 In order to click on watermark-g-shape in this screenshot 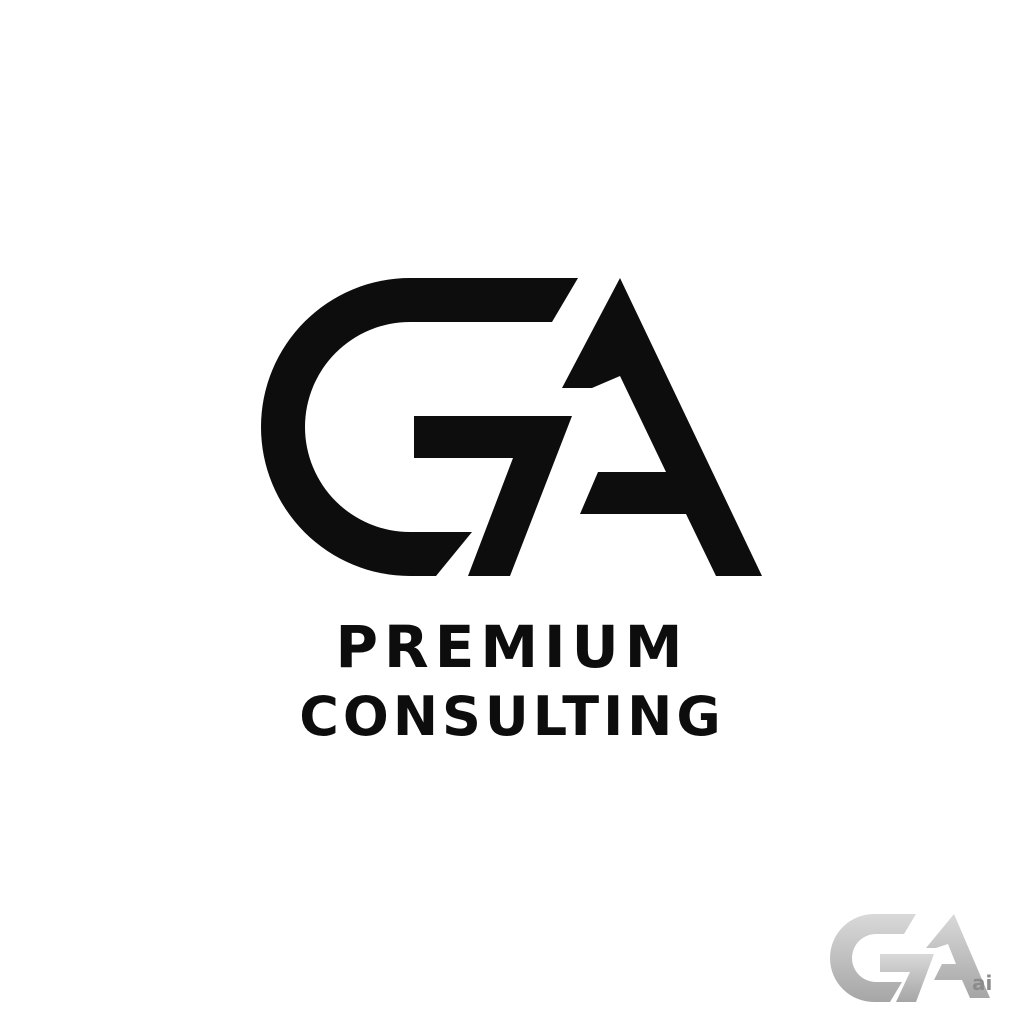, I will do `click(873, 958)`.